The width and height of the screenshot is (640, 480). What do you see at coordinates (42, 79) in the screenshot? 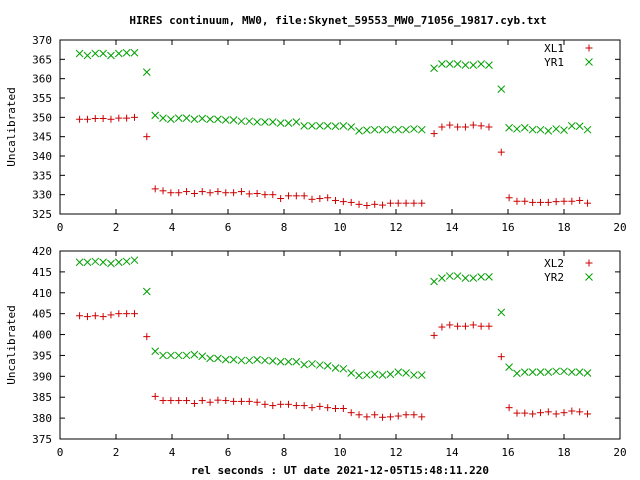
I see `y-tick-label: 360` at bounding box center [42, 79].